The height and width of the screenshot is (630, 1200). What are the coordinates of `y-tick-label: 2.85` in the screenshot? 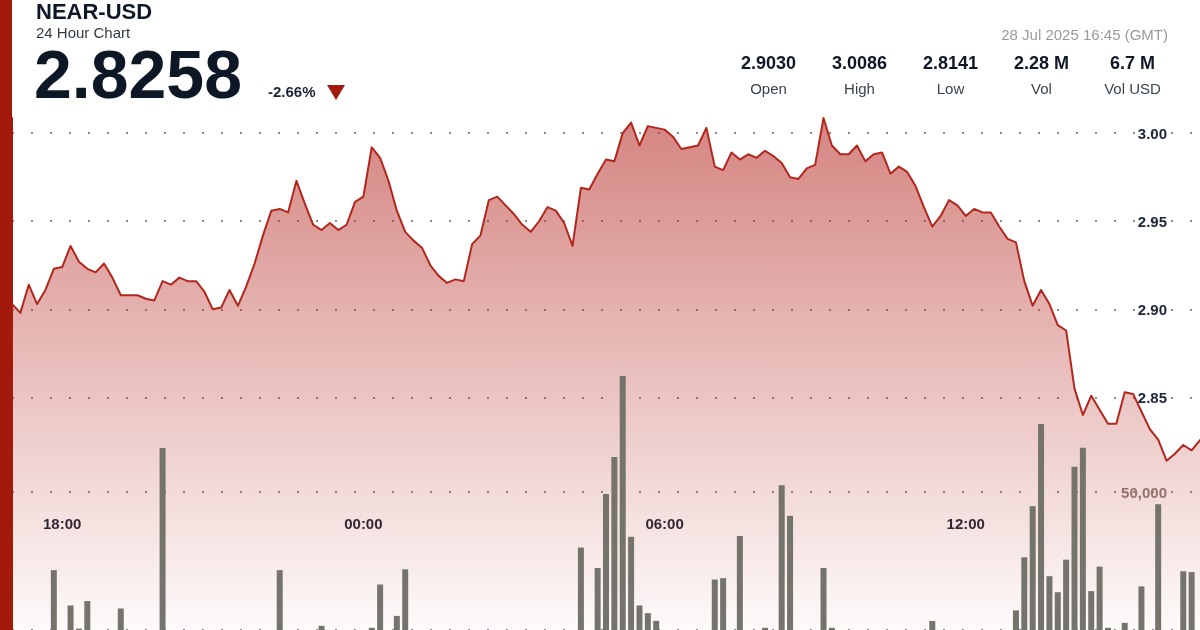 It's located at (1152, 397).